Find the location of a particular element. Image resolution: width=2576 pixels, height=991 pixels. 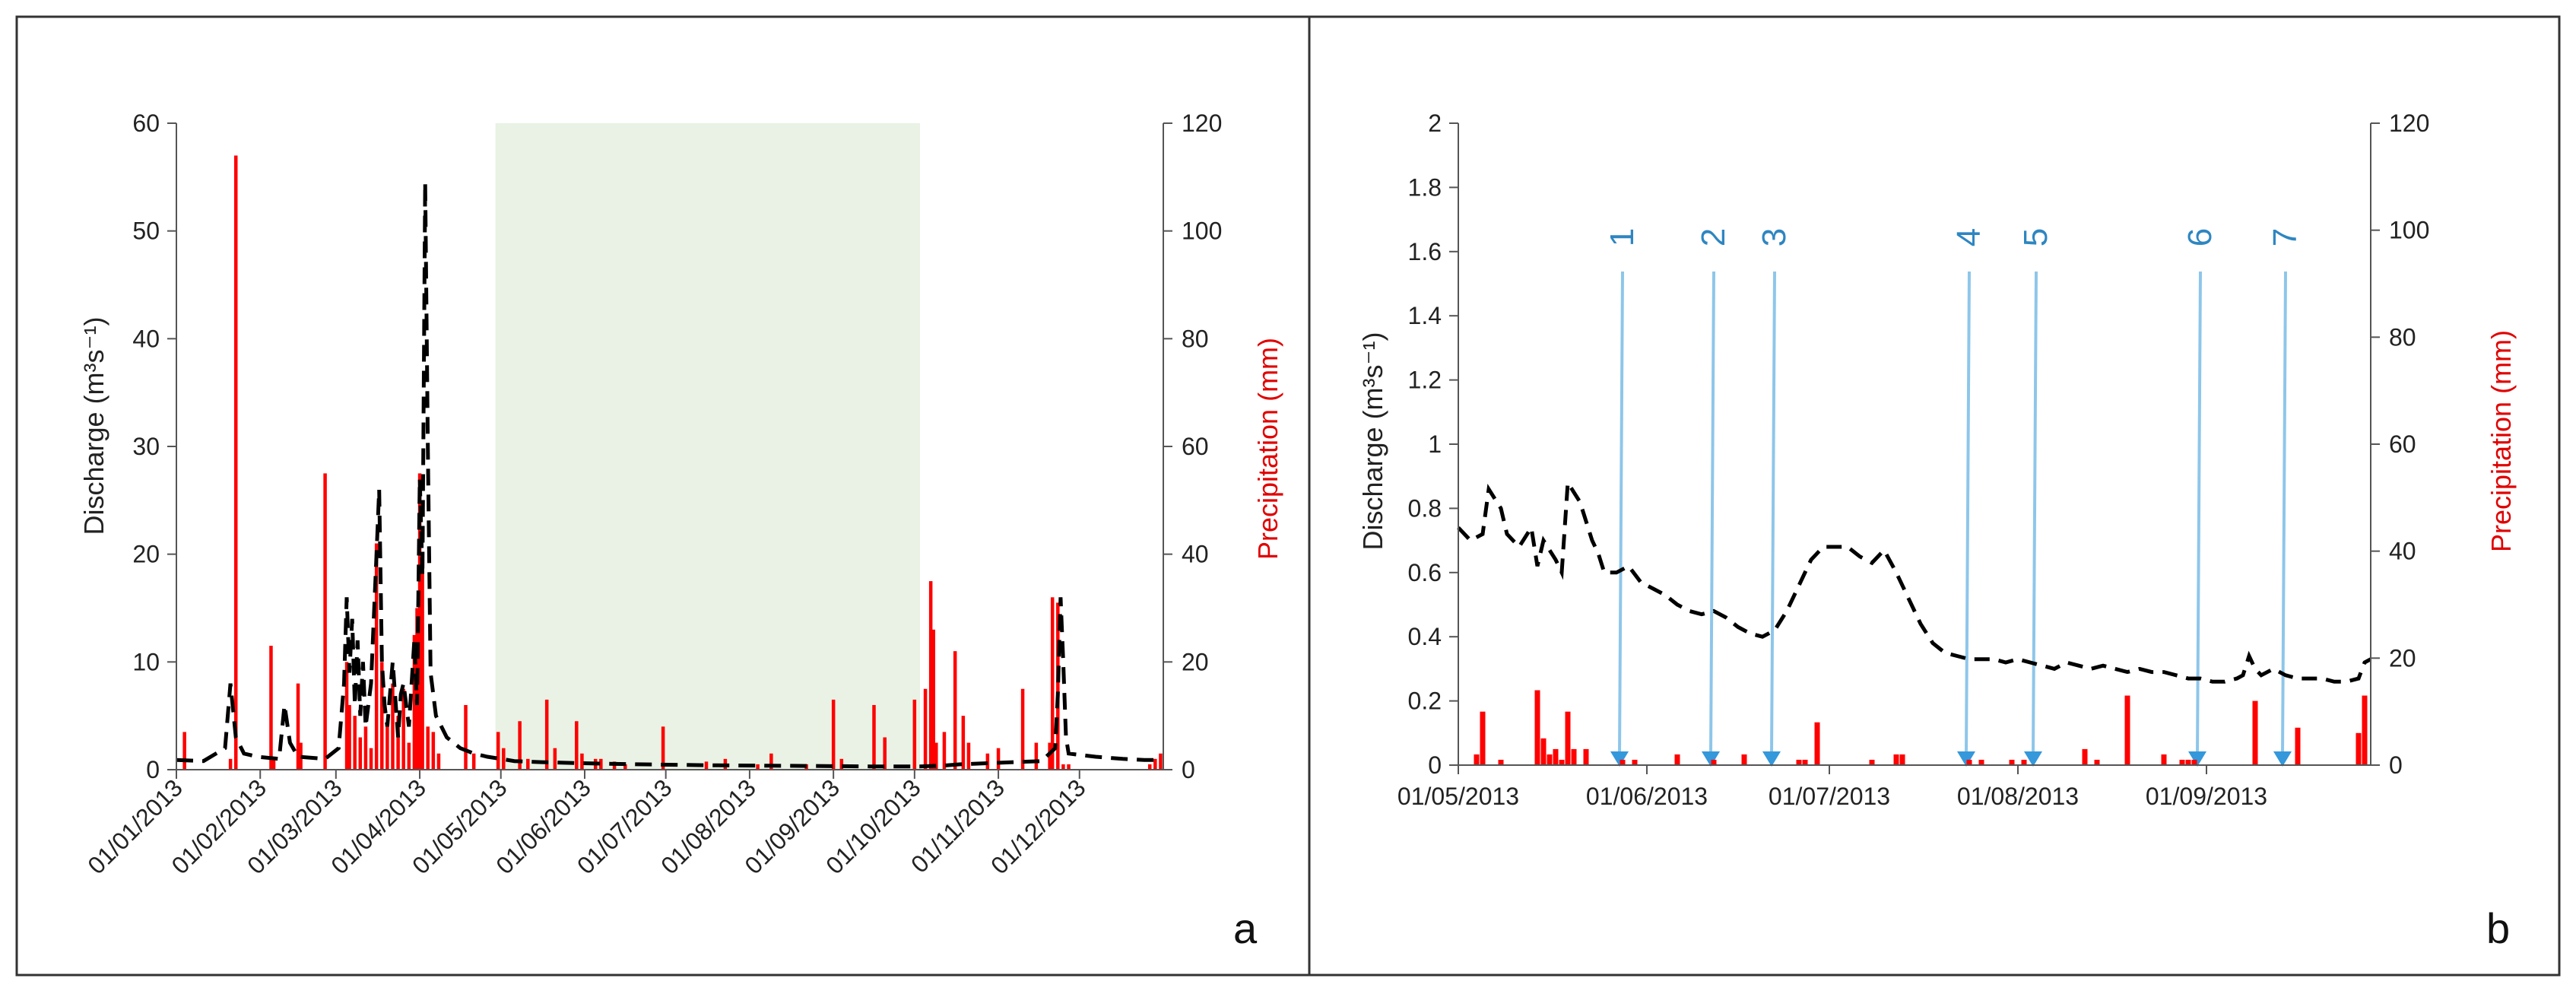

panel-label-b: b is located at coordinates (2498, 928).